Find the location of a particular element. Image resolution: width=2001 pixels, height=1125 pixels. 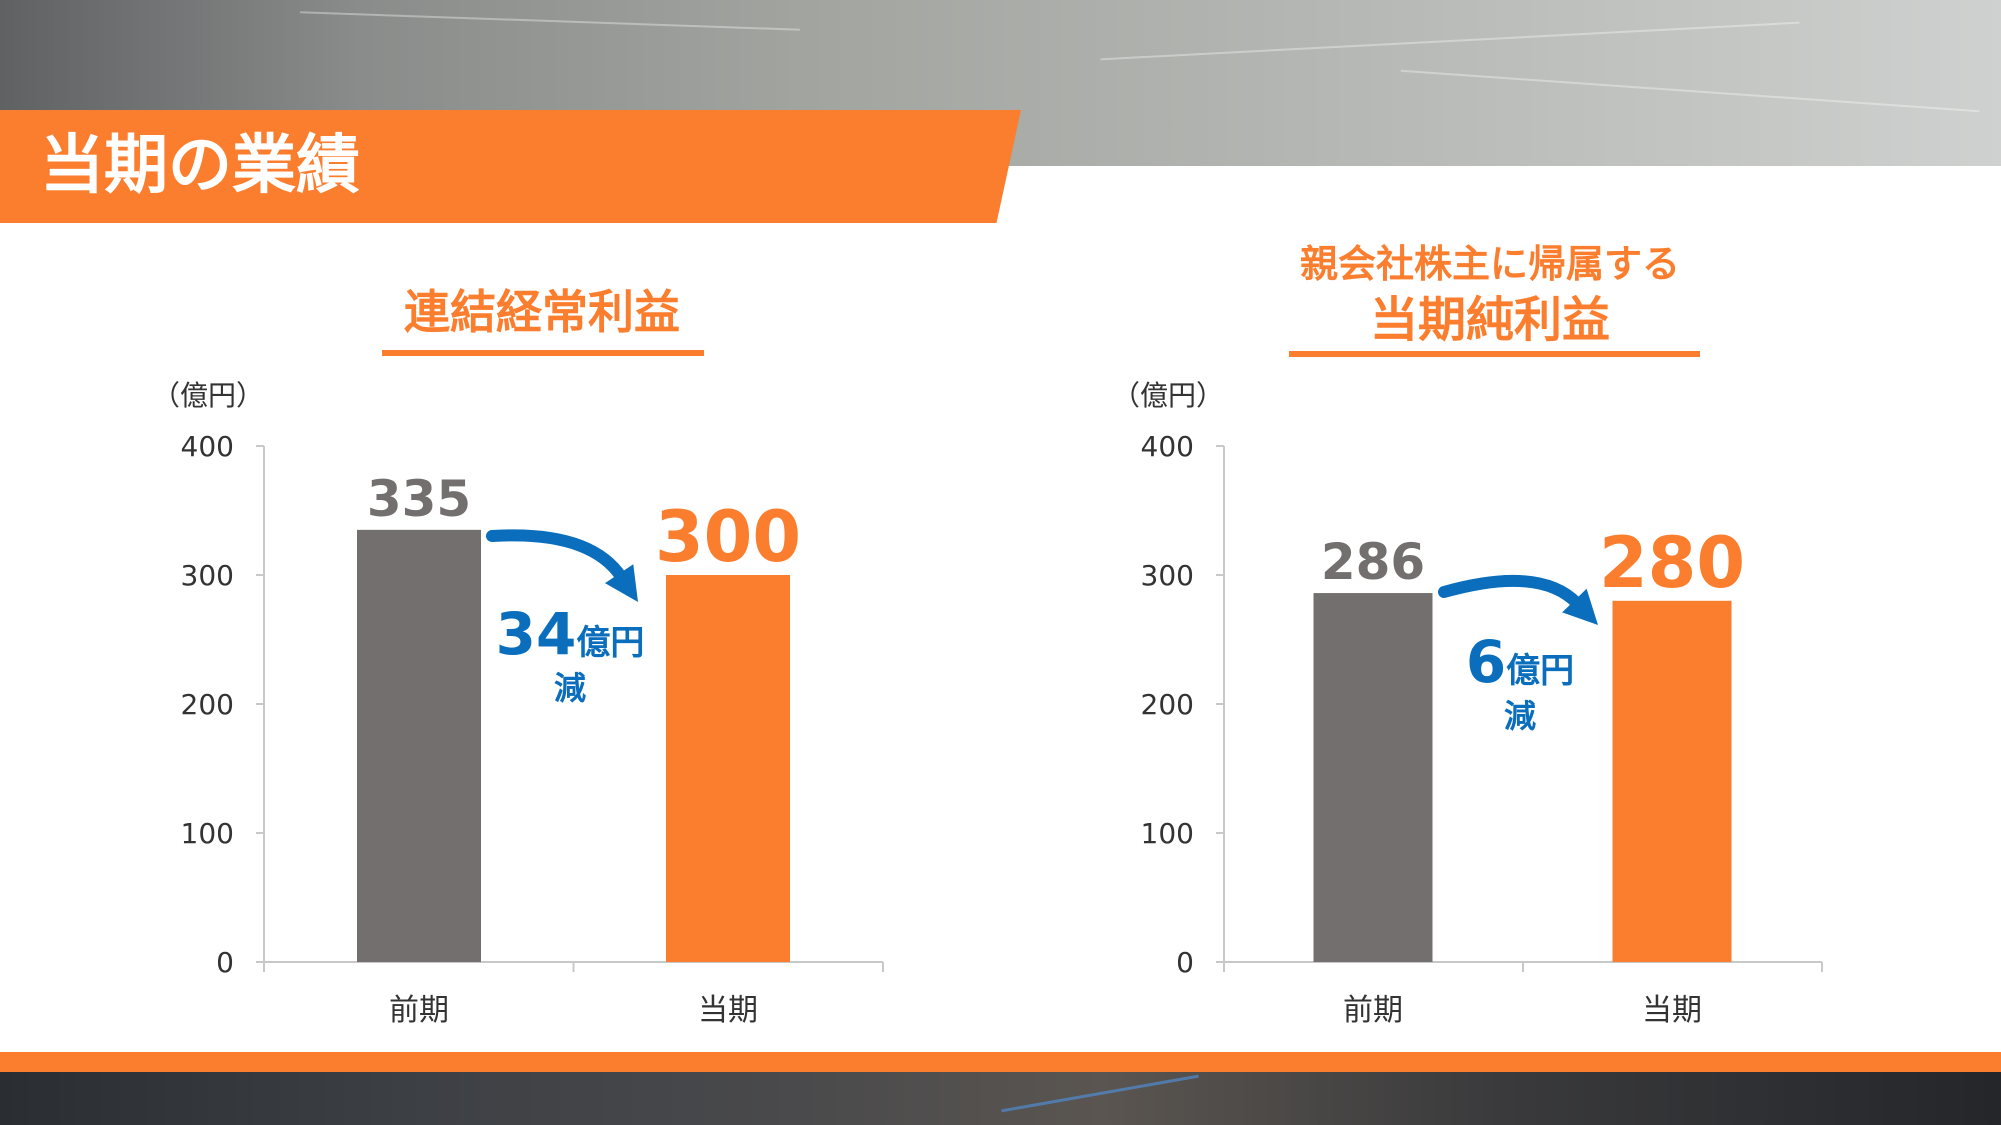

chart-1-value-label-current: 300 is located at coordinates (728, 537).